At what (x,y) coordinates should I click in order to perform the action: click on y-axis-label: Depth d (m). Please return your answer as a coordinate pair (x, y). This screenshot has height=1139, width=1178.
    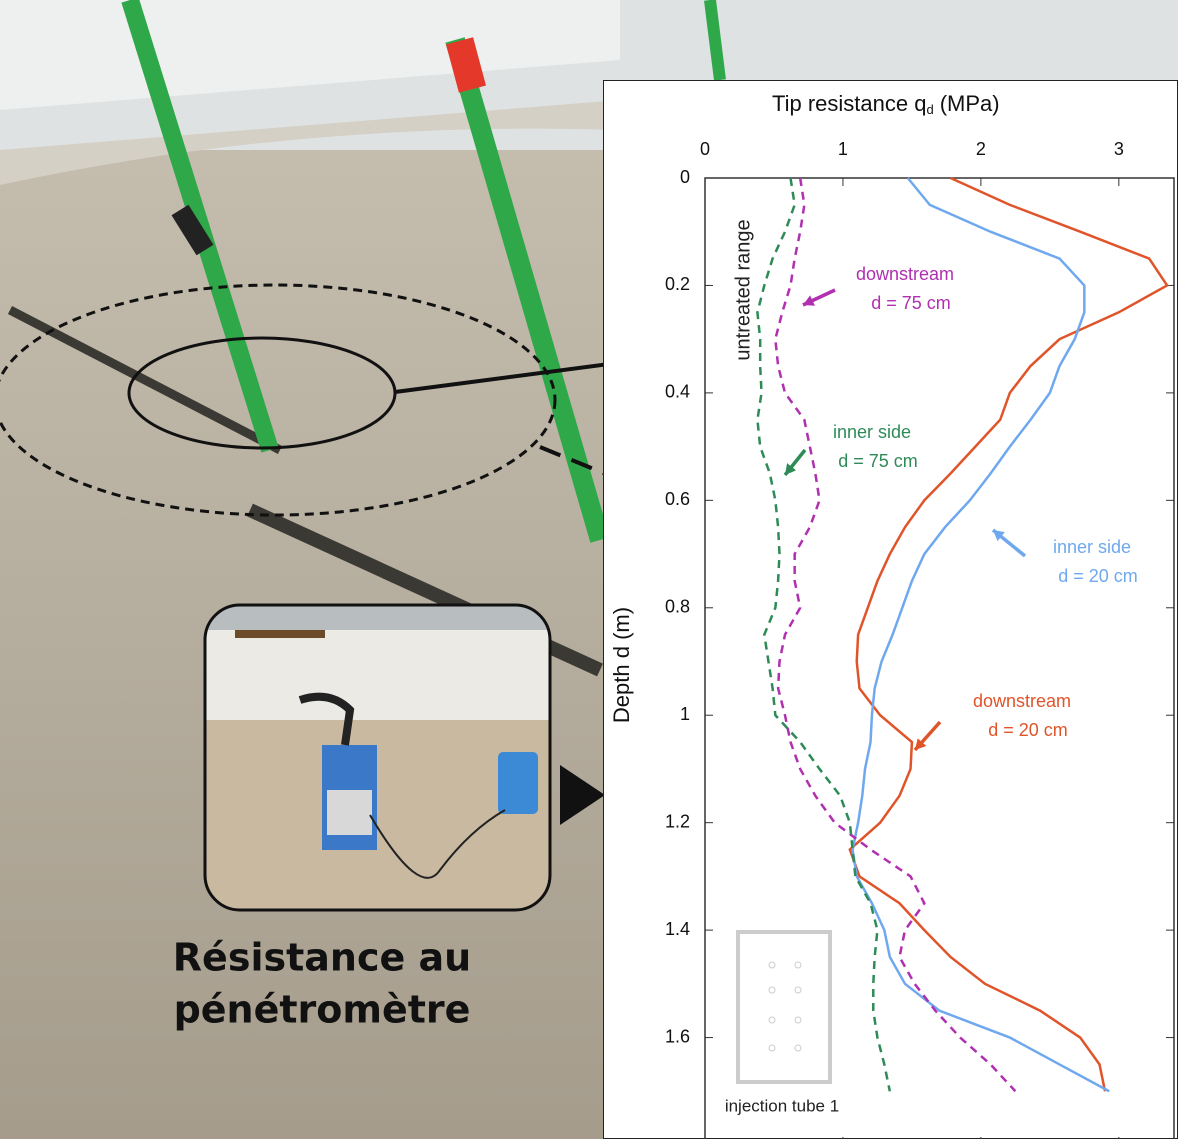
    Looking at the image, I should click on (621, 665).